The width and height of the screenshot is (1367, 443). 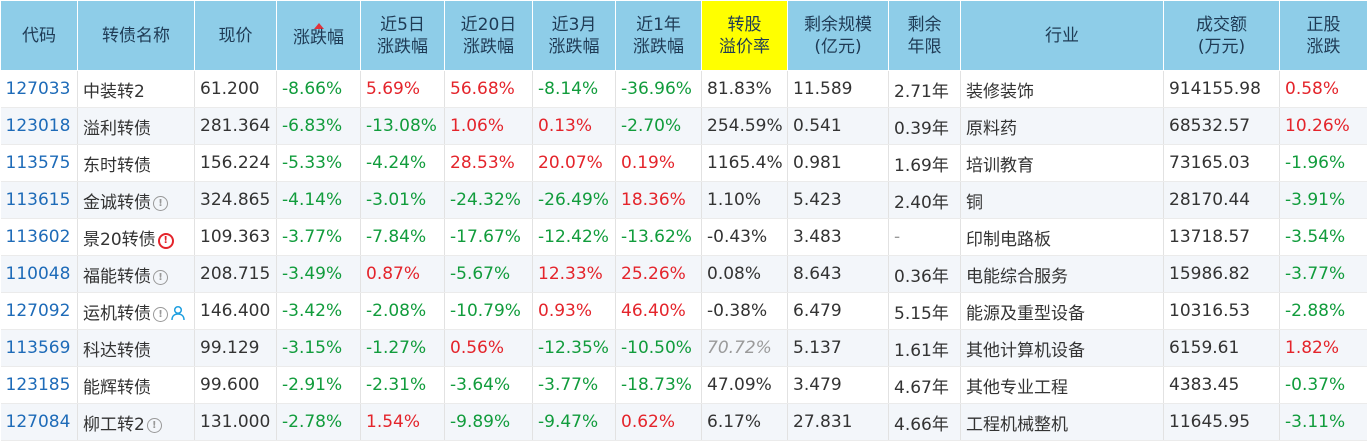 What do you see at coordinates (744, 274) in the screenshot?
I see `premium-cell: 0.08%` at bounding box center [744, 274].